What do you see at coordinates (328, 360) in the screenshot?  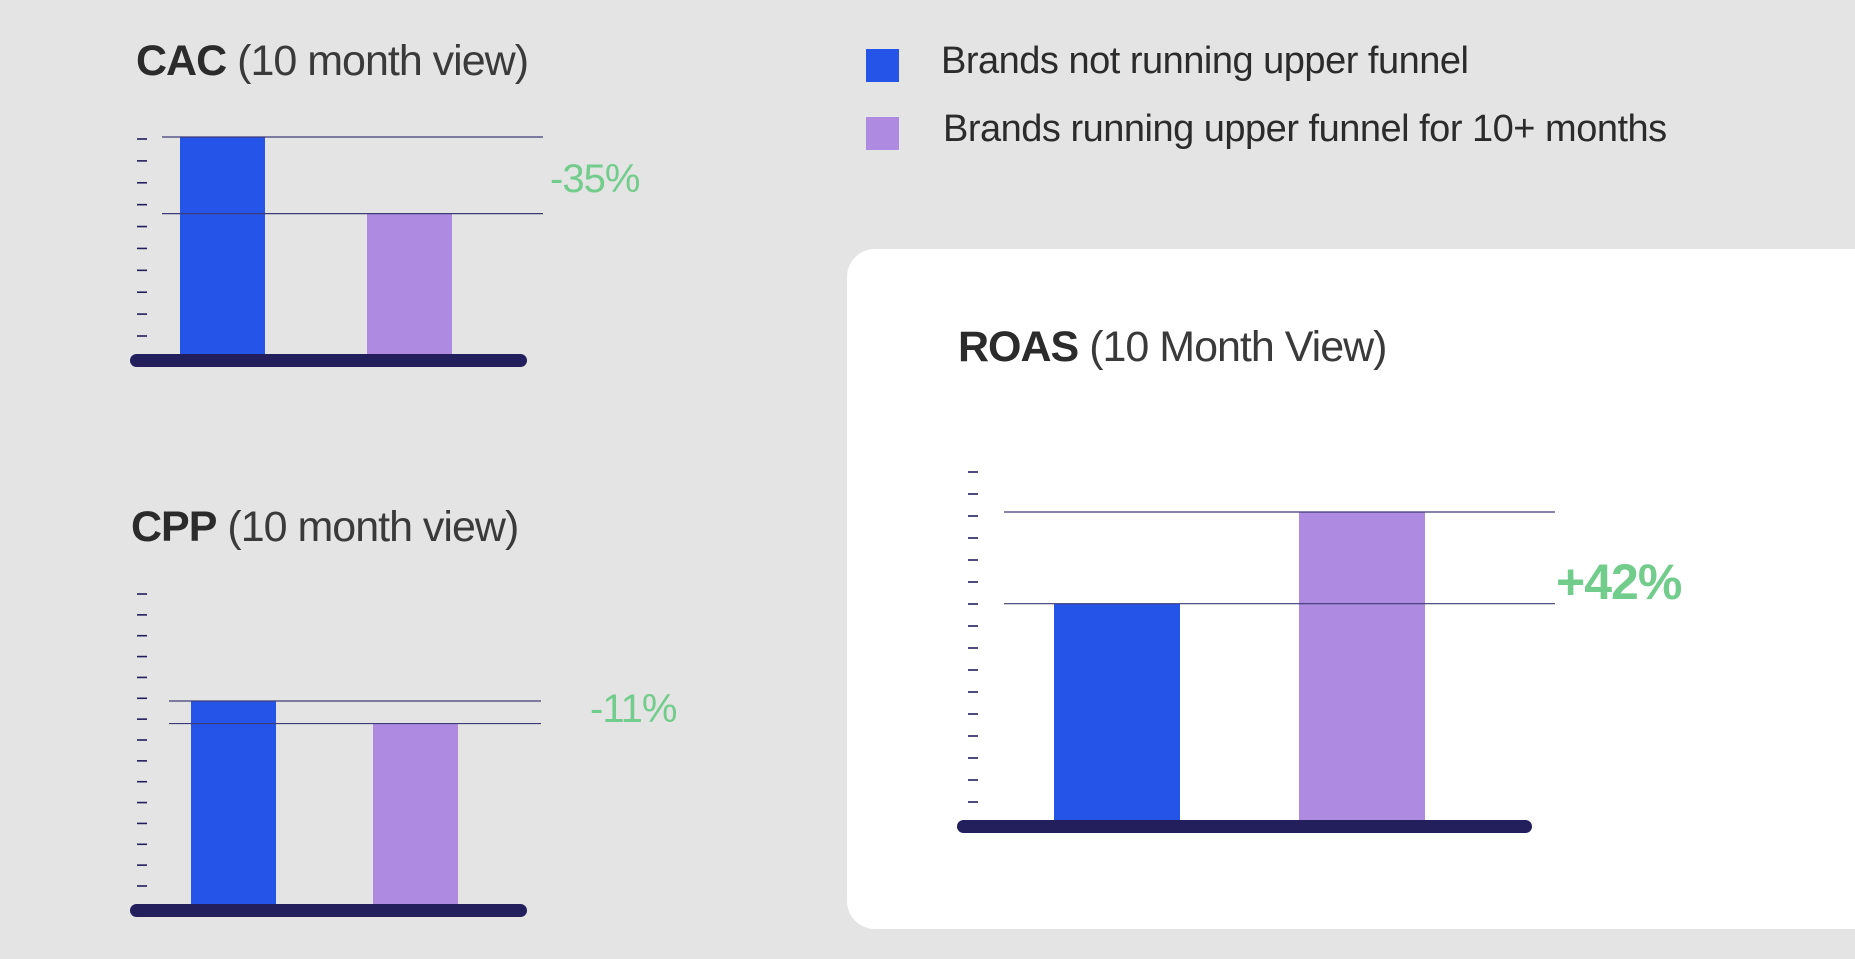 I see `cac-baseline` at bounding box center [328, 360].